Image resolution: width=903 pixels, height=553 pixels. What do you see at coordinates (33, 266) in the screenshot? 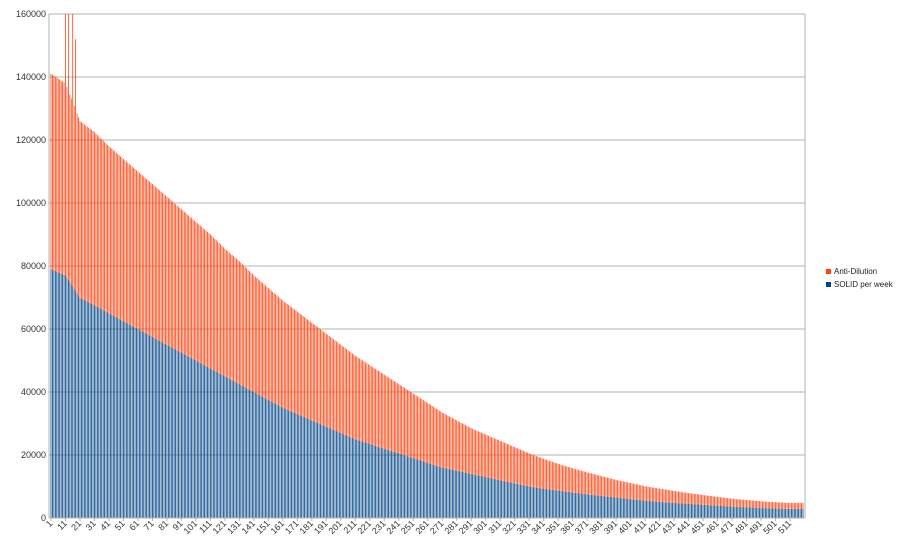
I see `y-tick-label: 80000` at bounding box center [33, 266].